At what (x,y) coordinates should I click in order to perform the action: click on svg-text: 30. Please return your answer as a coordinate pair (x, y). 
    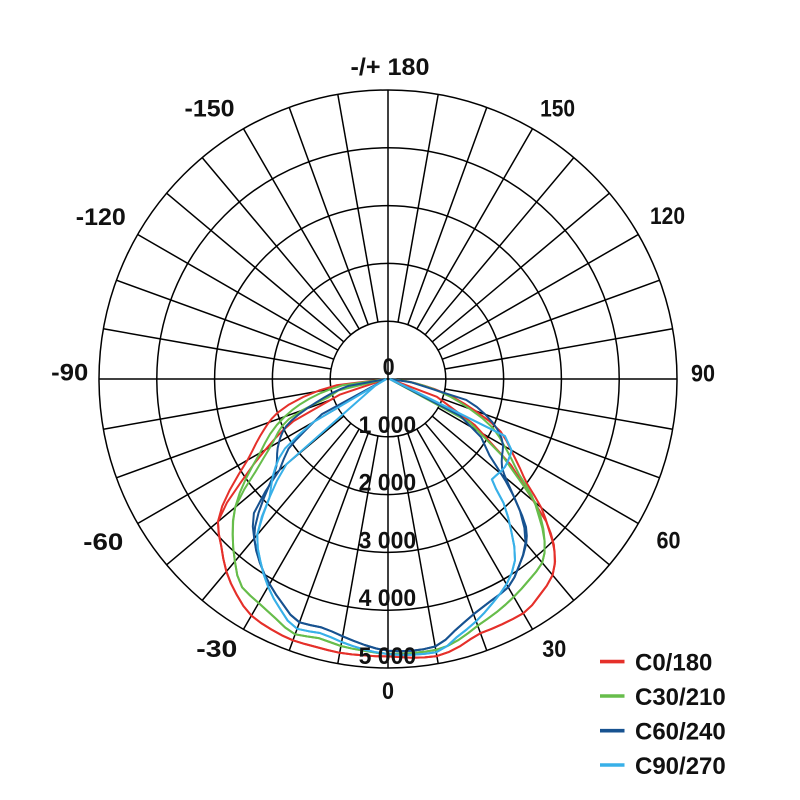
    Looking at the image, I should click on (554, 649).